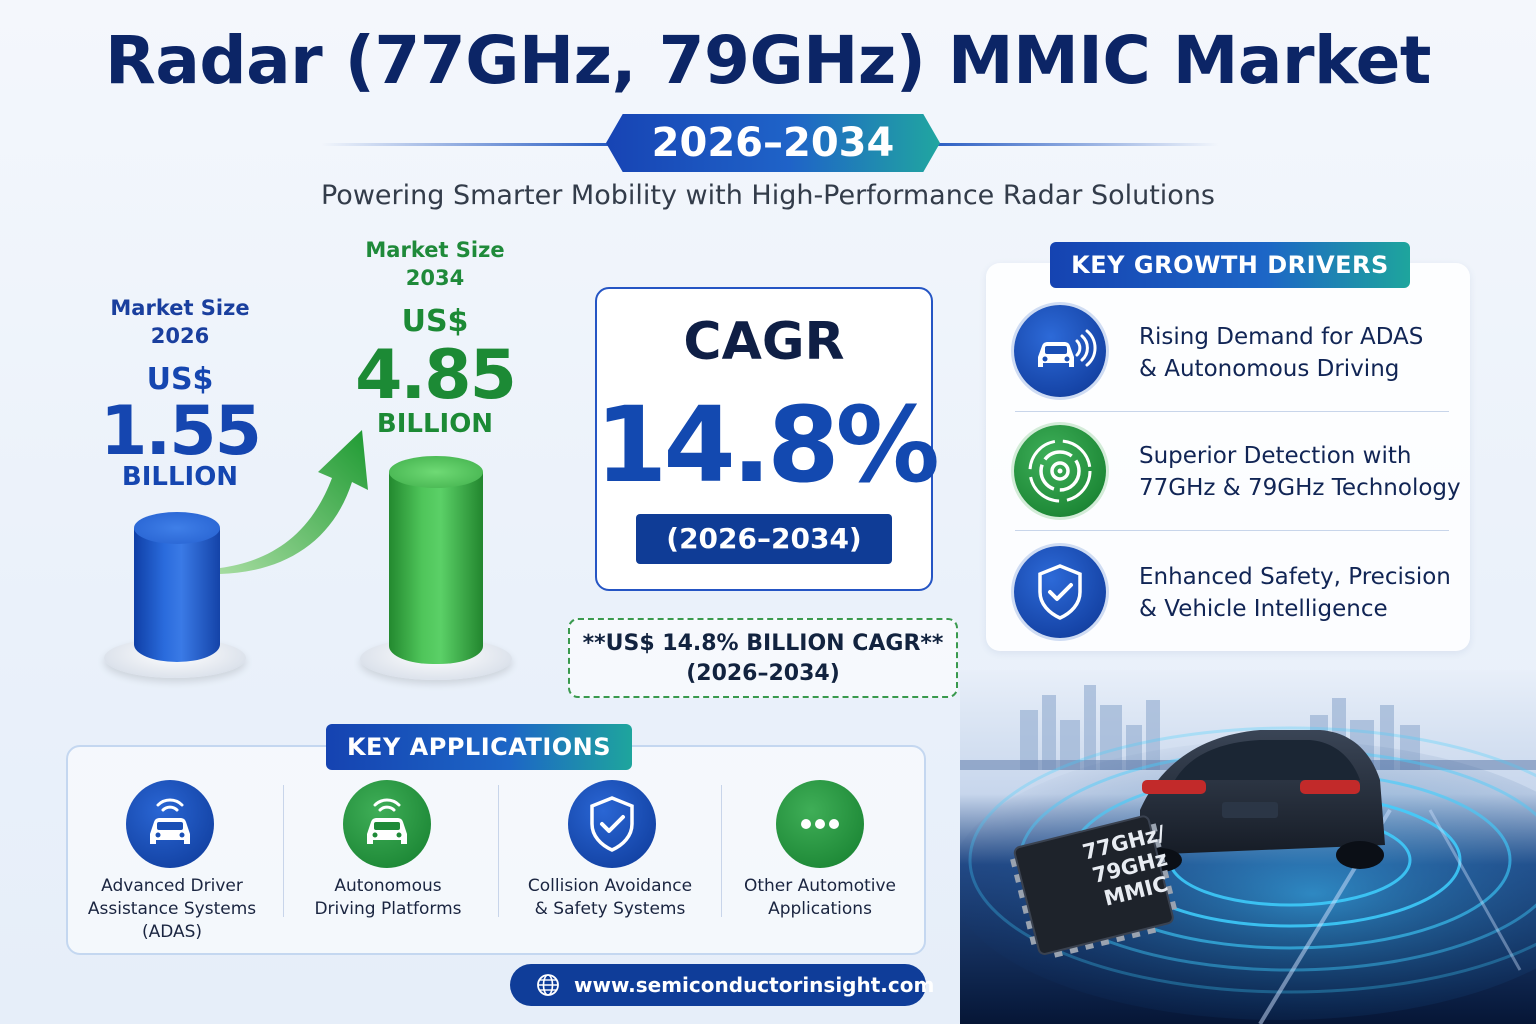  I want to click on globe-icon, so click(548, 987).